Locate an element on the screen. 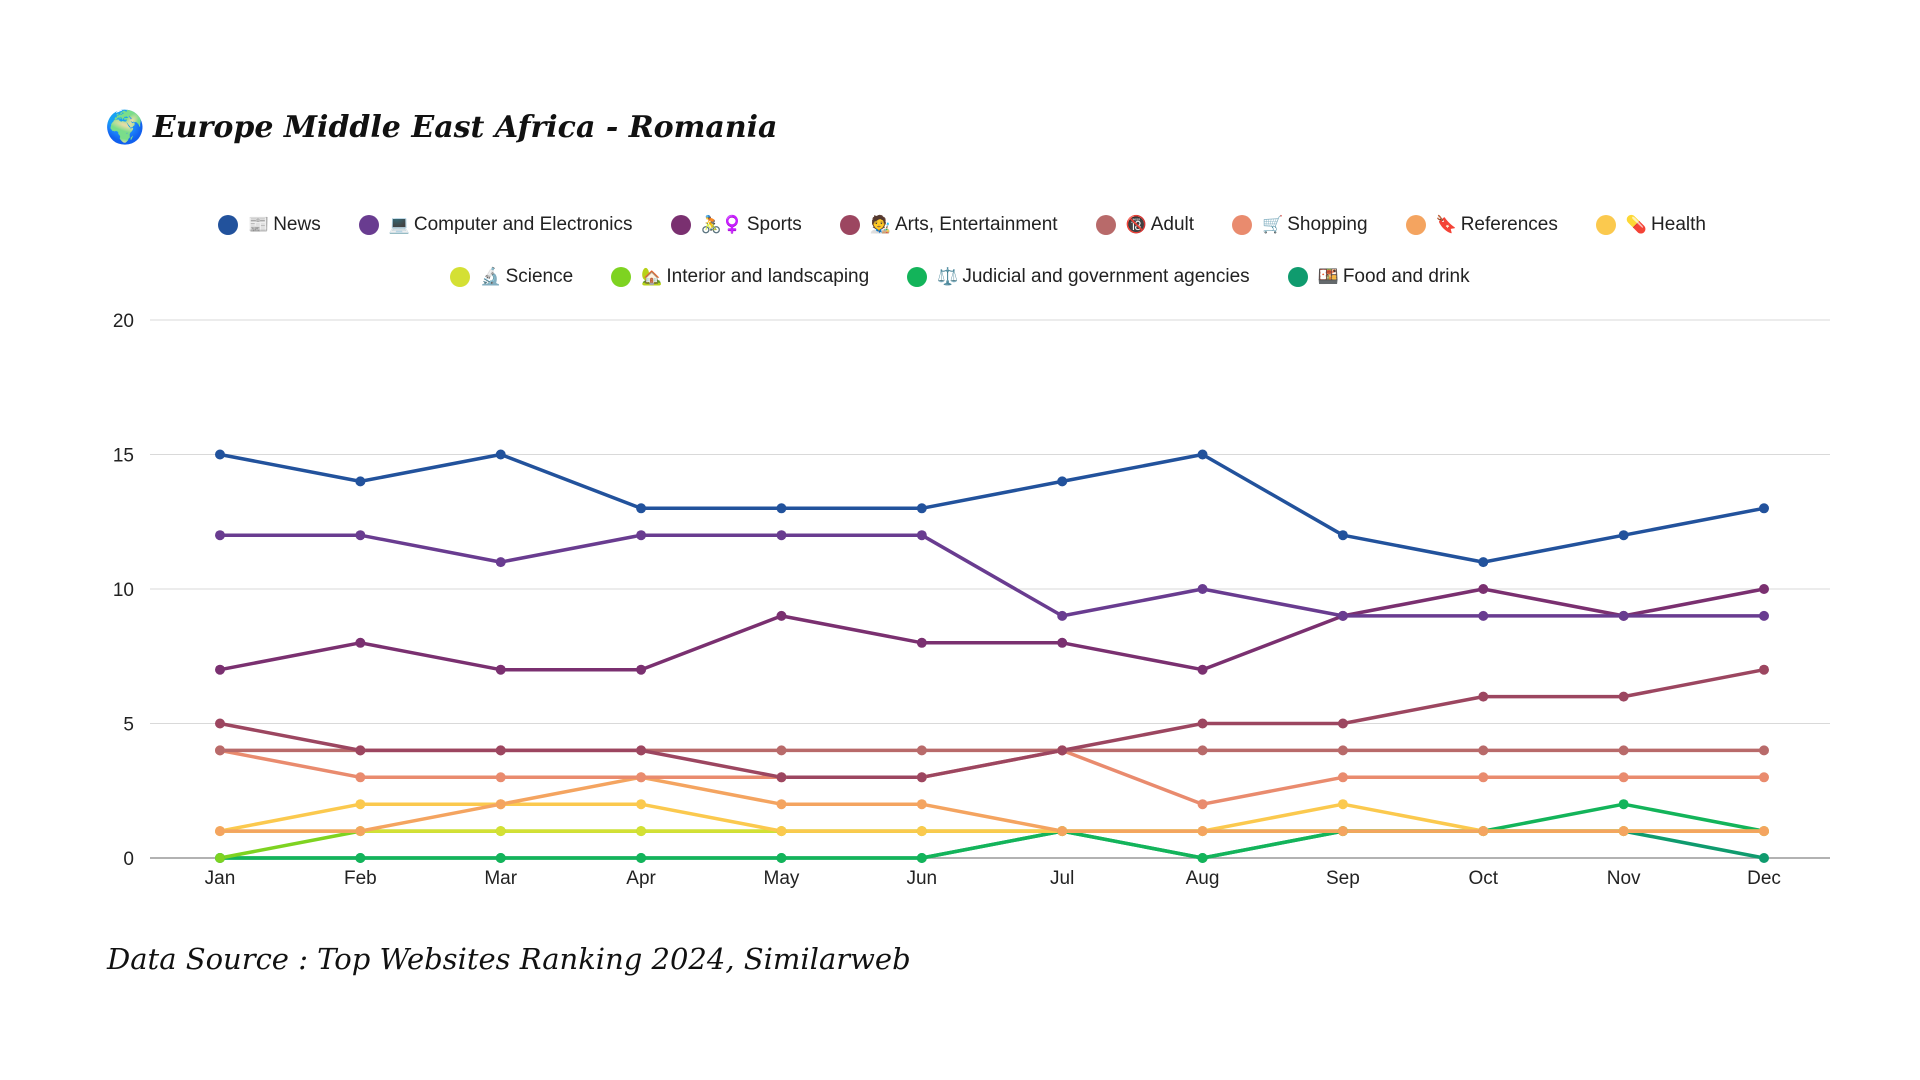 The height and width of the screenshot is (1080, 1920). point-adult-jan is located at coordinates (220, 750).